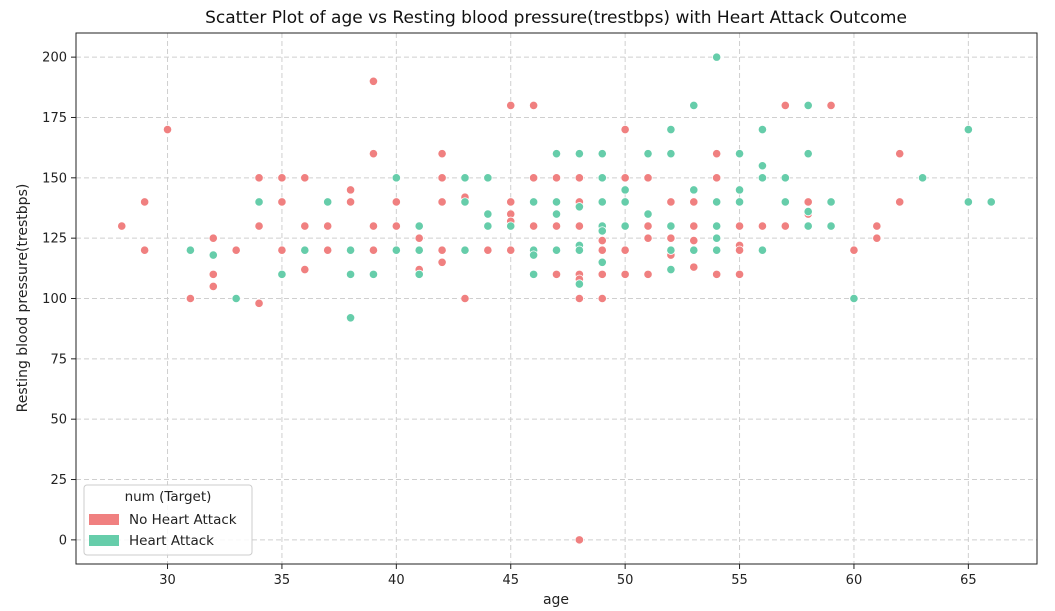 The image size is (1055, 611). Describe the element at coordinates (510, 580) in the screenshot. I see `x-tick-label: 45` at that location.